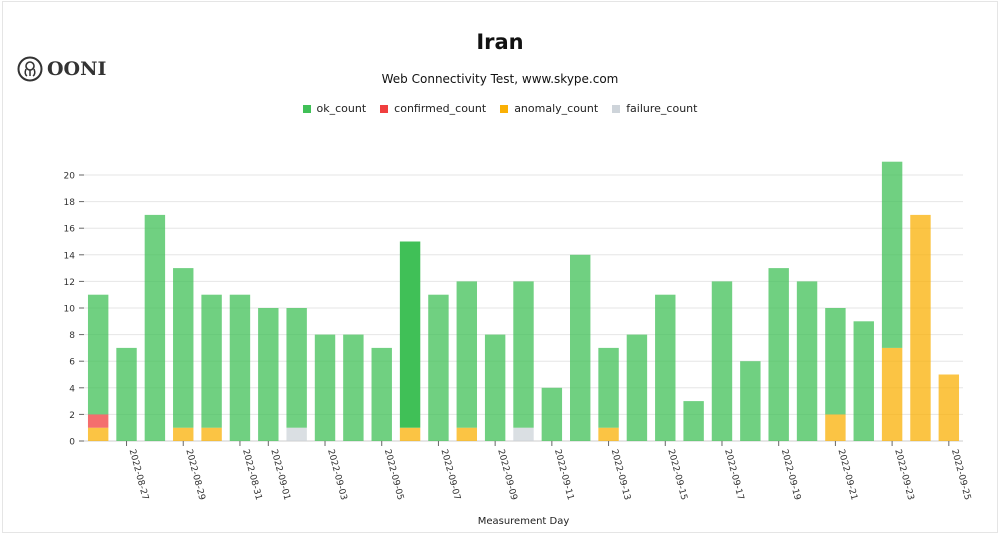 This screenshot has width=1000, height=534. I want to click on x-tick-label: 2022-09-21, so click(847, 474).